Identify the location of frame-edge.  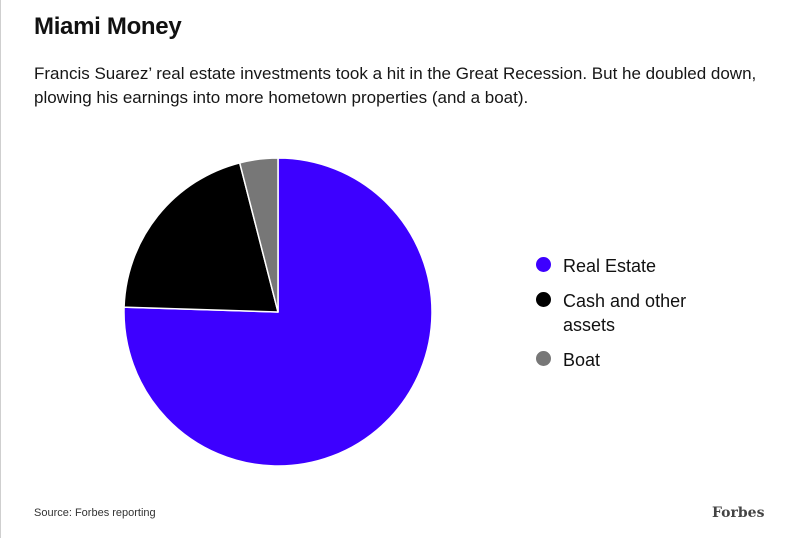
(0, 269).